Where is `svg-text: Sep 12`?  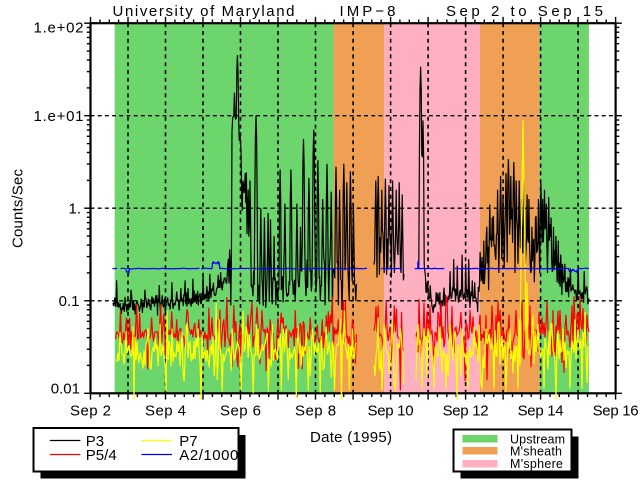 svg-text: Sep 12 is located at coordinates (466, 411).